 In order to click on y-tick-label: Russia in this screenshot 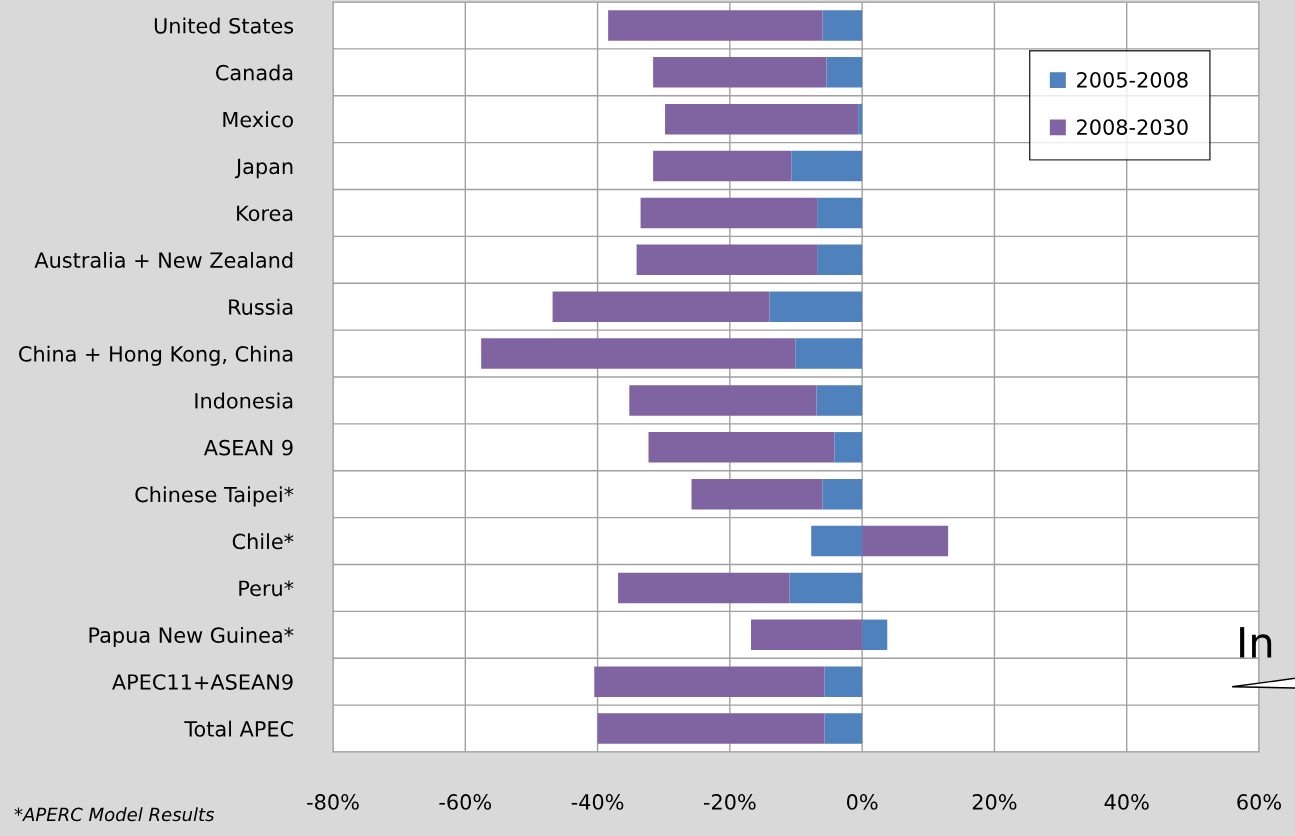, I will do `click(261, 306)`.